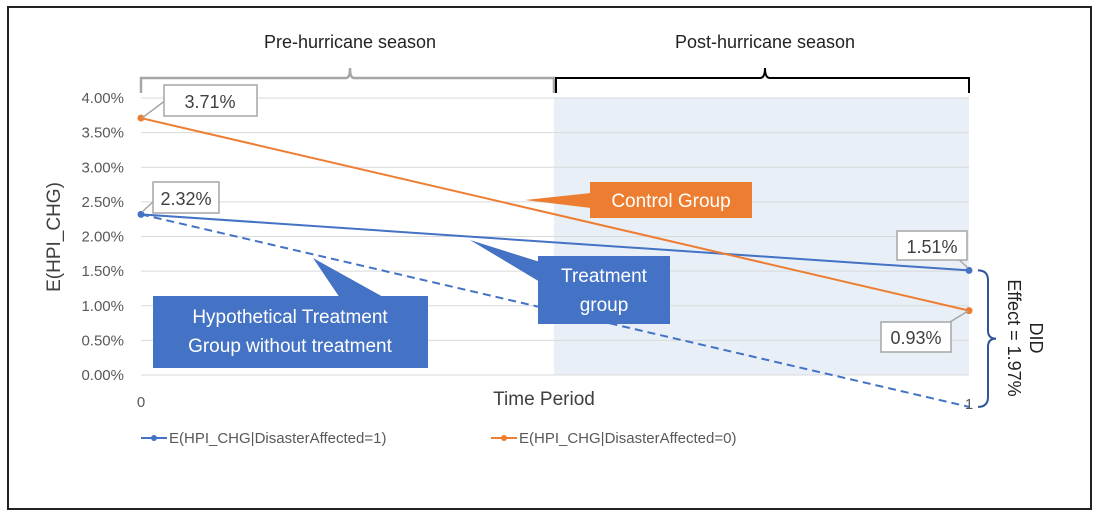 This screenshot has width=1101, height=518. What do you see at coordinates (604, 276) in the screenshot?
I see `treatment-group-label-line1: Treatment` at bounding box center [604, 276].